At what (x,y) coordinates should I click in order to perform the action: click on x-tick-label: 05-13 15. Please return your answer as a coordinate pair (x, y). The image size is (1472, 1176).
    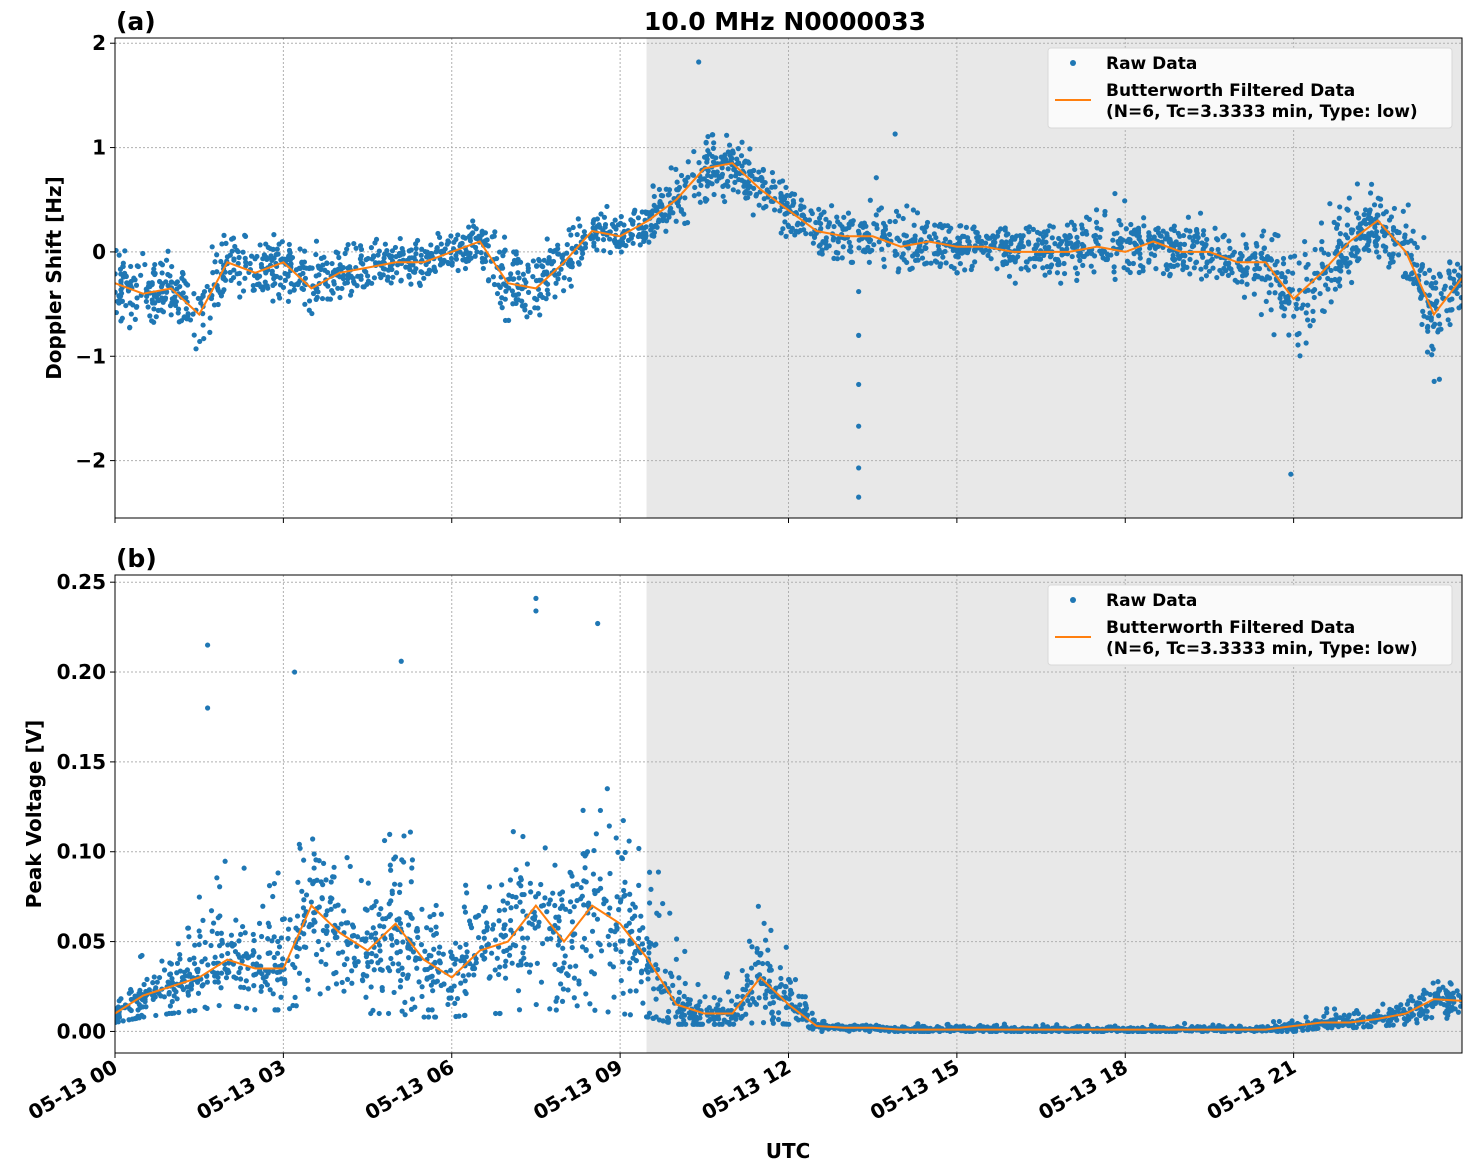
    Looking at the image, I should click on (915, 1090).